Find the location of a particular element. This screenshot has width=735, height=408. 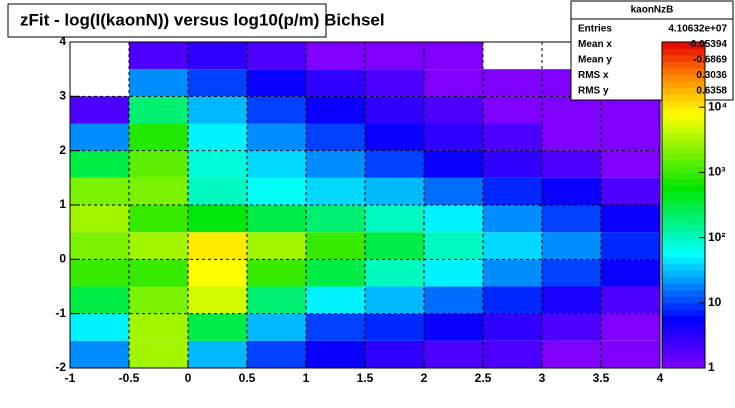

y-tick-label: 0 is located at coordinates (62, 259).